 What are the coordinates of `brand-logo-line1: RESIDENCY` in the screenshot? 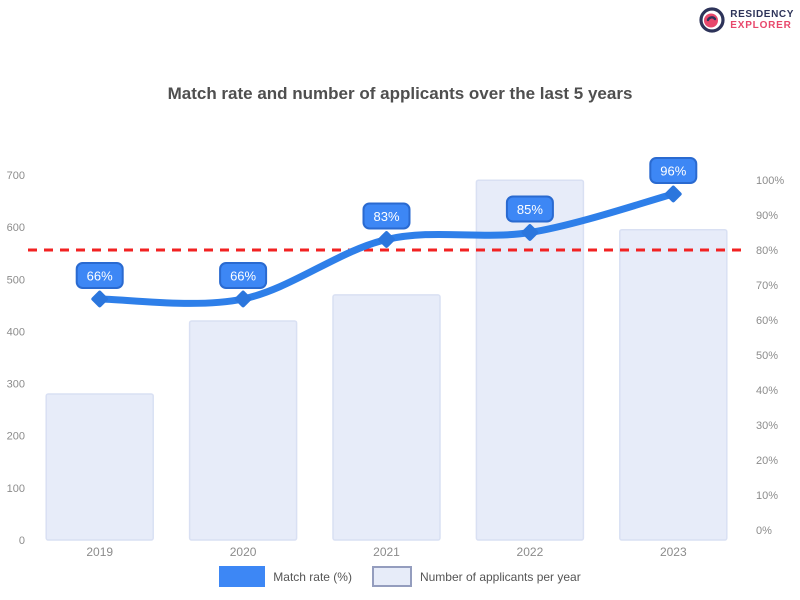 It's located at (762, 14).